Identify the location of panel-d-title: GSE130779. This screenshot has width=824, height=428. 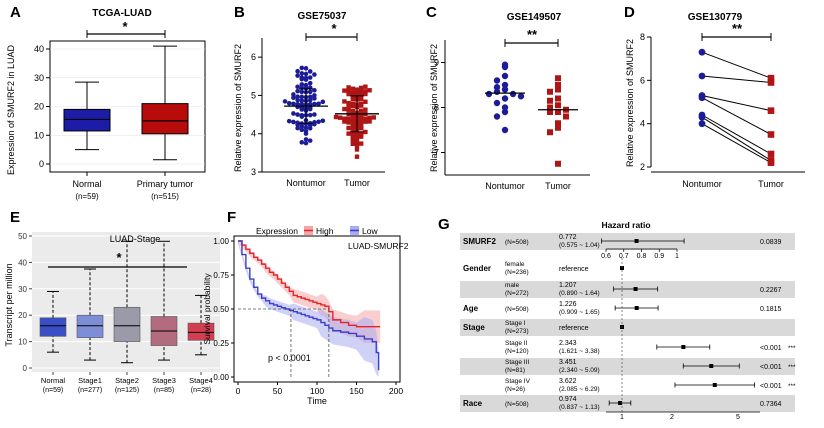
(715, 17).